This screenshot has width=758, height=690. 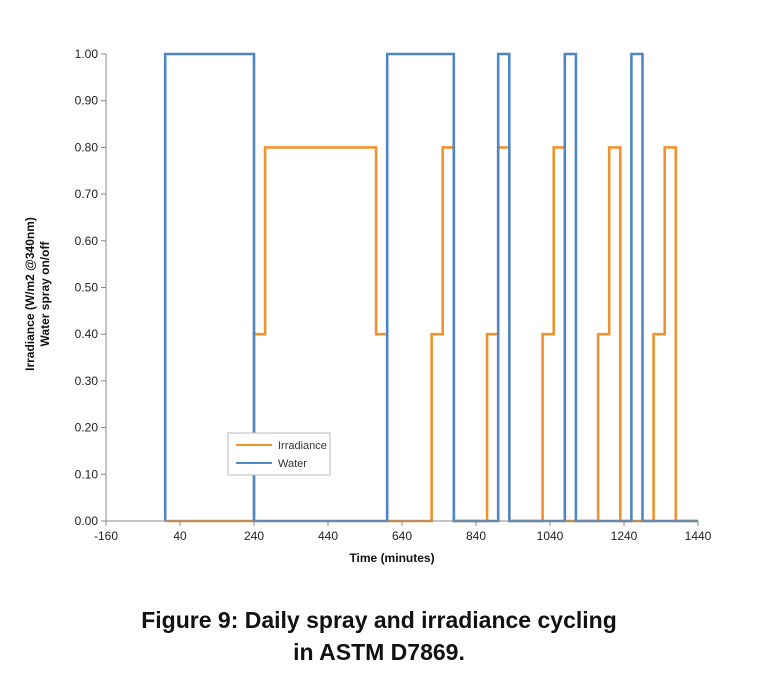 What do you see at coordinates (476, 536) in the screenshot?
I see `x-tick-label: 840` at bounding box center [476, 536].